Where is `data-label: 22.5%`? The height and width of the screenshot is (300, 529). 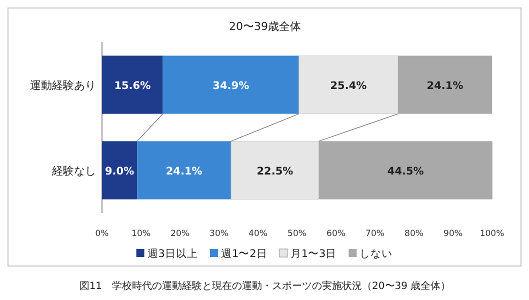 data-label: 22.5% is located at coordinates (275, 171).